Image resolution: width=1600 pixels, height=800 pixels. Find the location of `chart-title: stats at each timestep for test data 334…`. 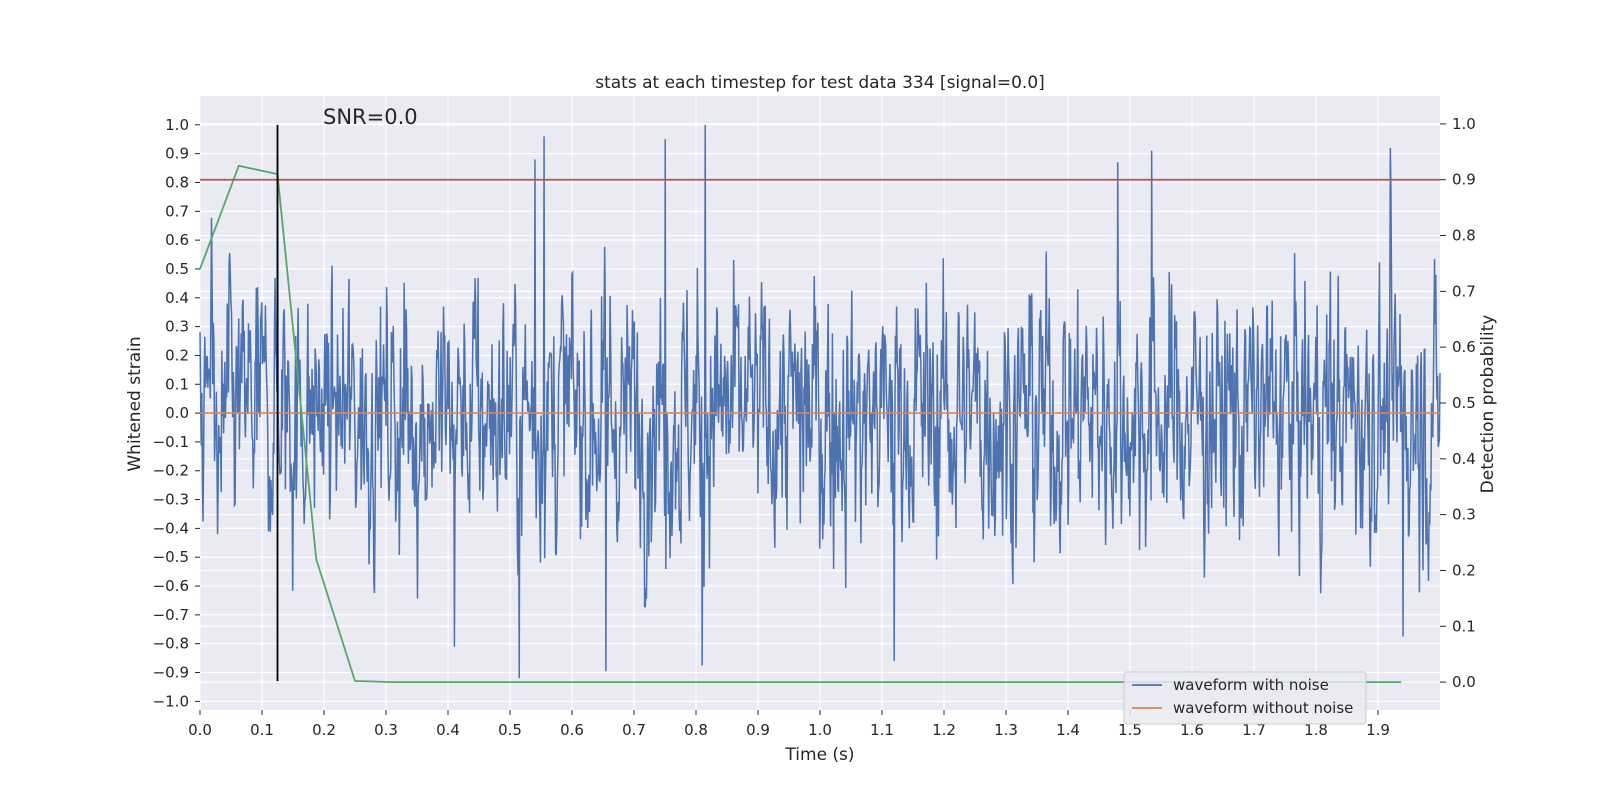

chart-title: stats at each timestep for test data 334… is located at coordinates (820, 83).